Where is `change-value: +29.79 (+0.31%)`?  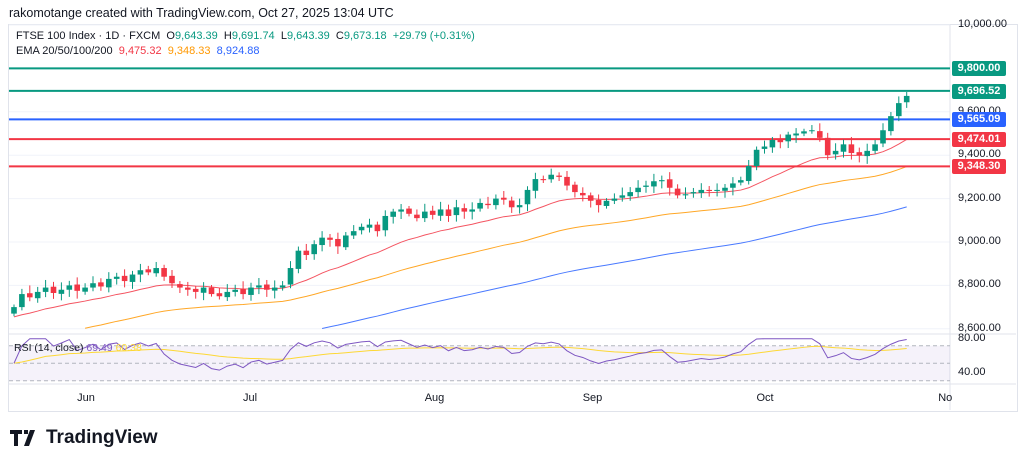
change-value: +29.79 (+0.31%) is located at coordinates (433, 36).